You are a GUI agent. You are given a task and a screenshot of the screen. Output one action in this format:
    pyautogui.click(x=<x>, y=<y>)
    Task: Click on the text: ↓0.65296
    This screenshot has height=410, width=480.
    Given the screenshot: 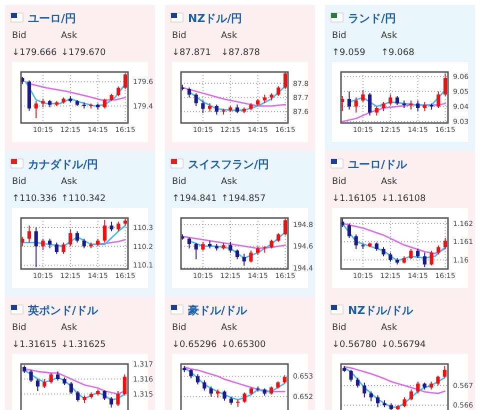 What is the action you would take?
    pyautogui.click(x=195, y=345)
    